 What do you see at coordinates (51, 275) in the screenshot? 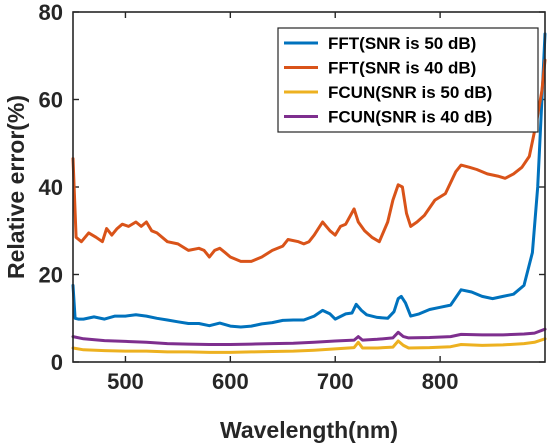
I see `y-tick-label: 20` at bounding box center [51, 275].